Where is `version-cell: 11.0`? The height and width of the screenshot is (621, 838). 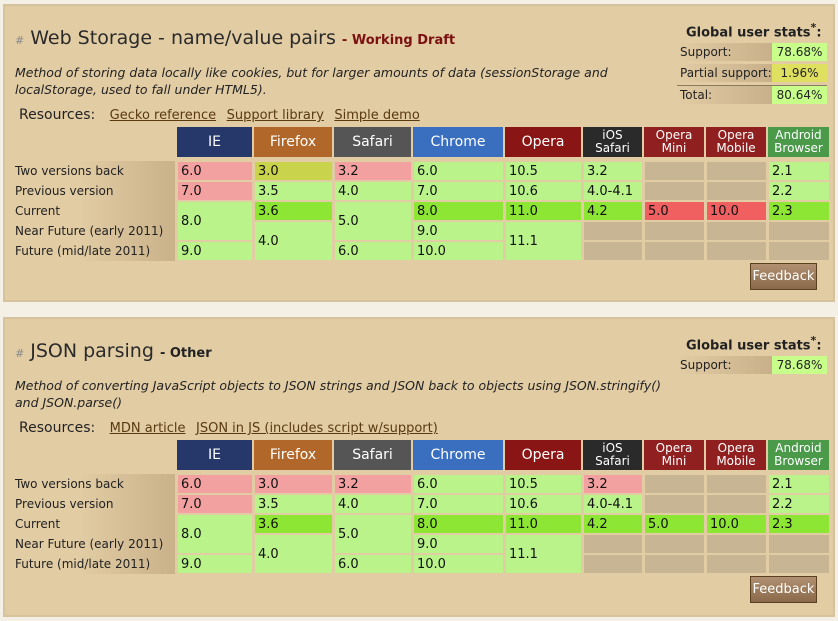 version-cell: 11.0 is located at coordinates (543, 211).